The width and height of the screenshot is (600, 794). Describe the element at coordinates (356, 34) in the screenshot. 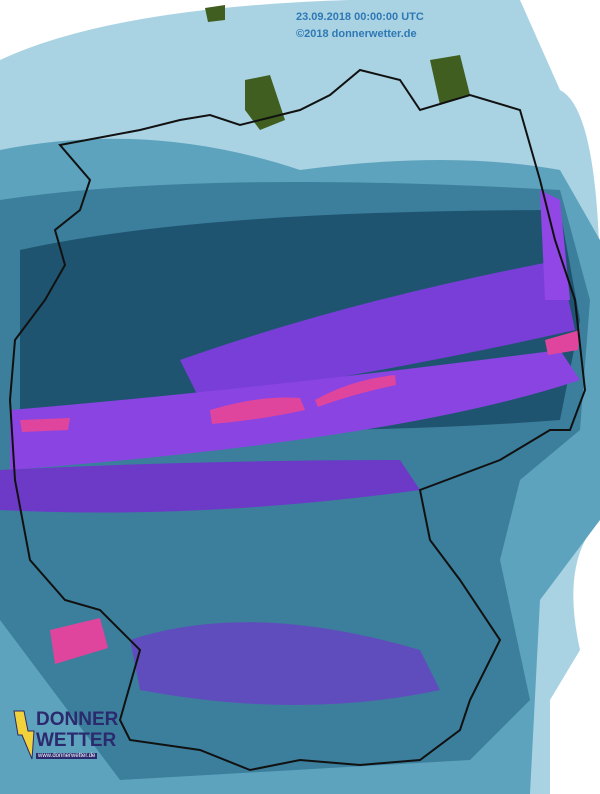

I see `copyright: ©2018 donnerwetter.de` at that location.